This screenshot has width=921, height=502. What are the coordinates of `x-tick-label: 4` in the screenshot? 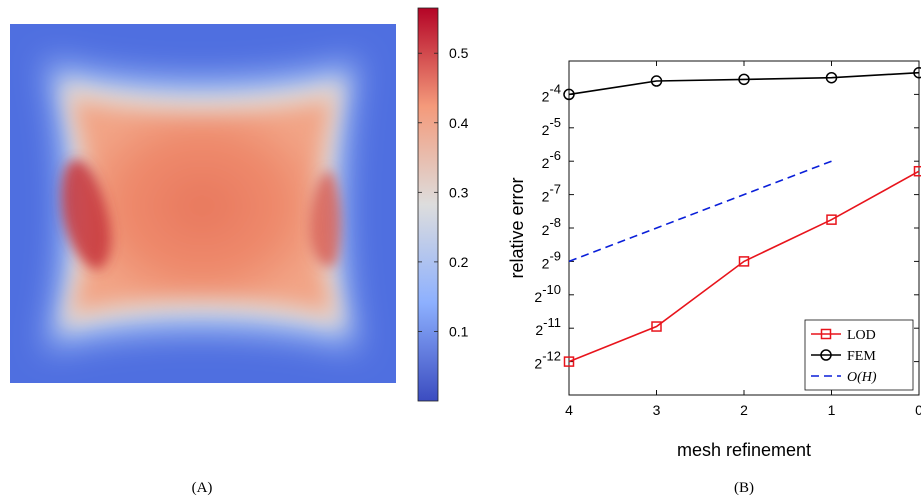 It's located at (569, 410).